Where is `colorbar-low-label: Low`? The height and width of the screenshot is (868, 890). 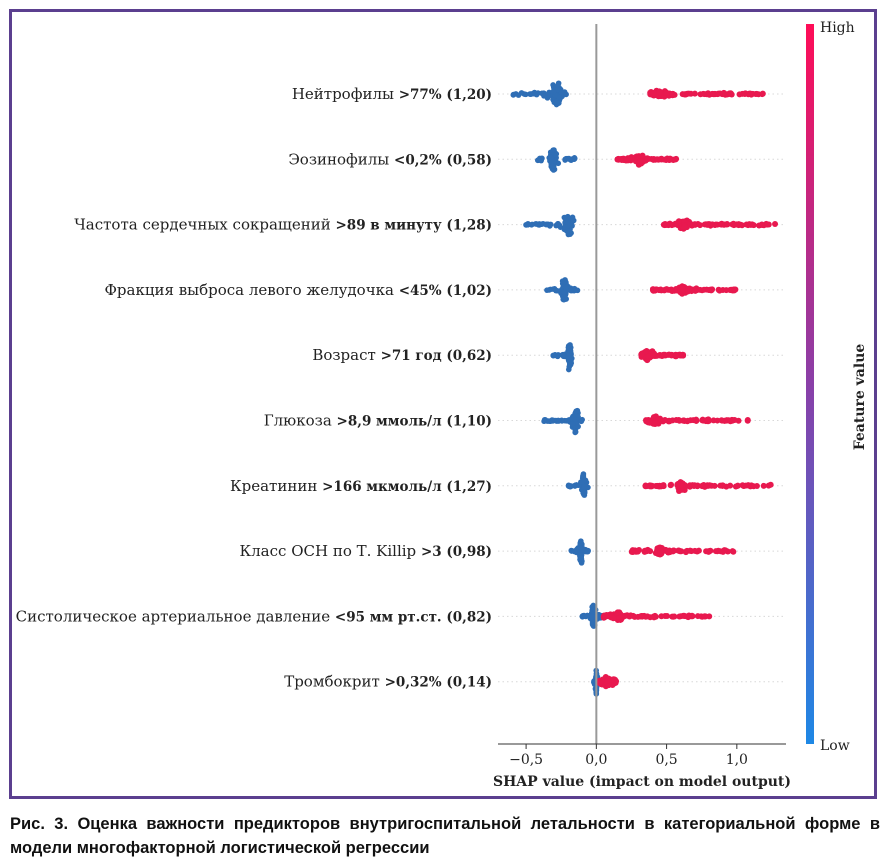 colorbar-low-label: Low is located at coordinates (835, 746).